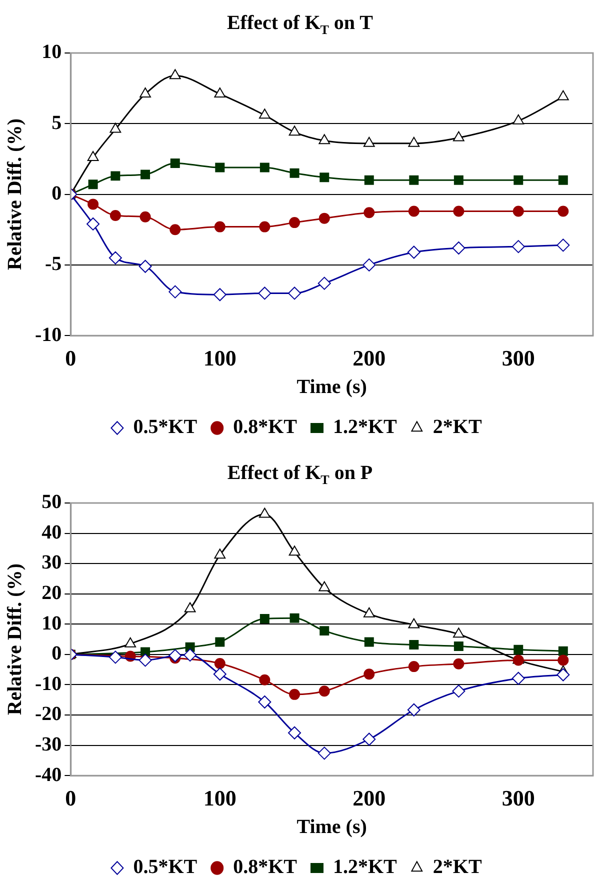 This screenshot has width=600, height=894. Describe the element at coordinates (52, 593) in the screenshot. I see `y-tick-label: 20` at that location.